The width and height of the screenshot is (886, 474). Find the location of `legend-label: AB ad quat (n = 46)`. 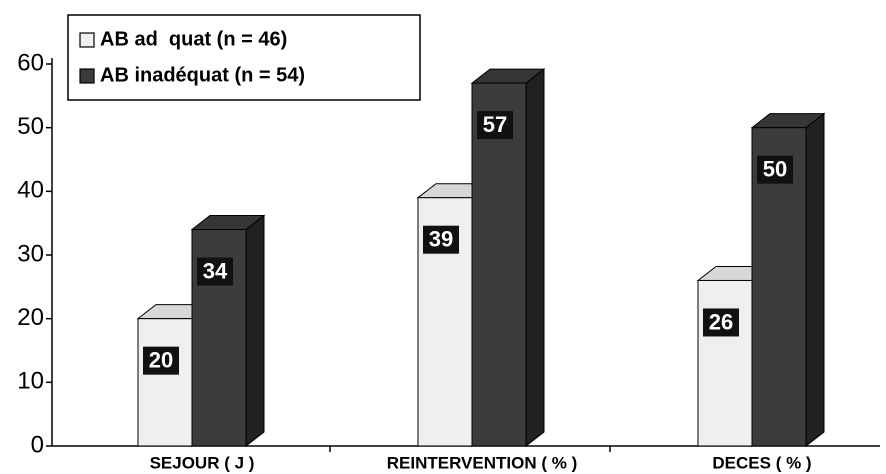

legend-label: AB ad quat (n = 46) is located at coordinates (193, 39).